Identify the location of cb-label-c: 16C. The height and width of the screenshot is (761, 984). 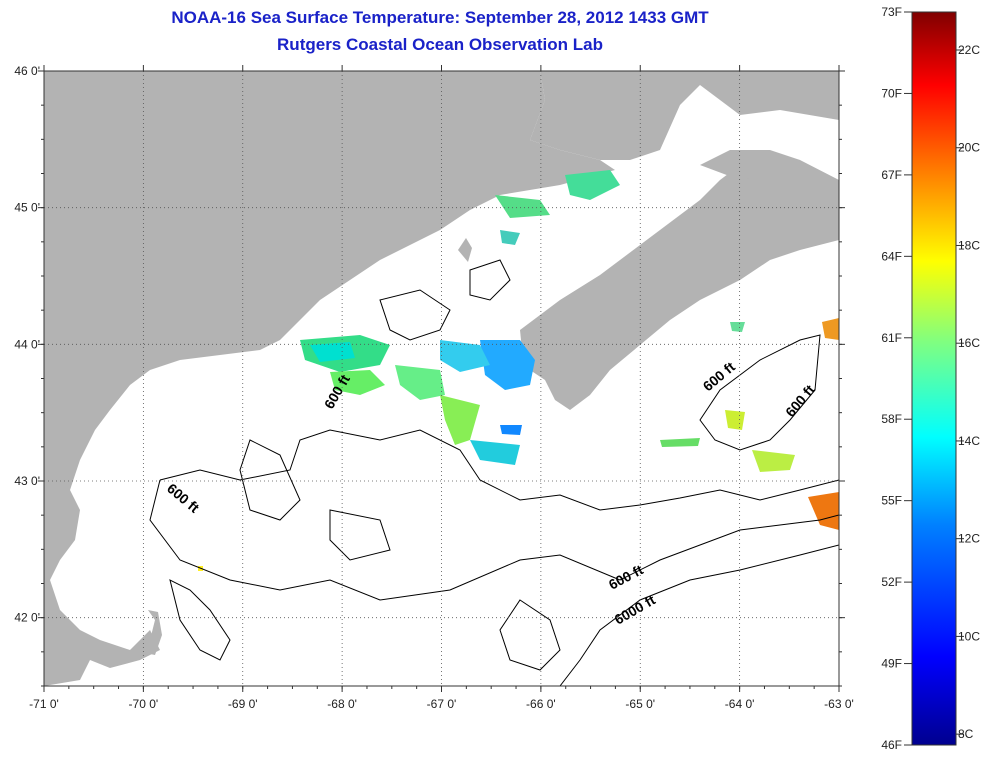
(969, 343).